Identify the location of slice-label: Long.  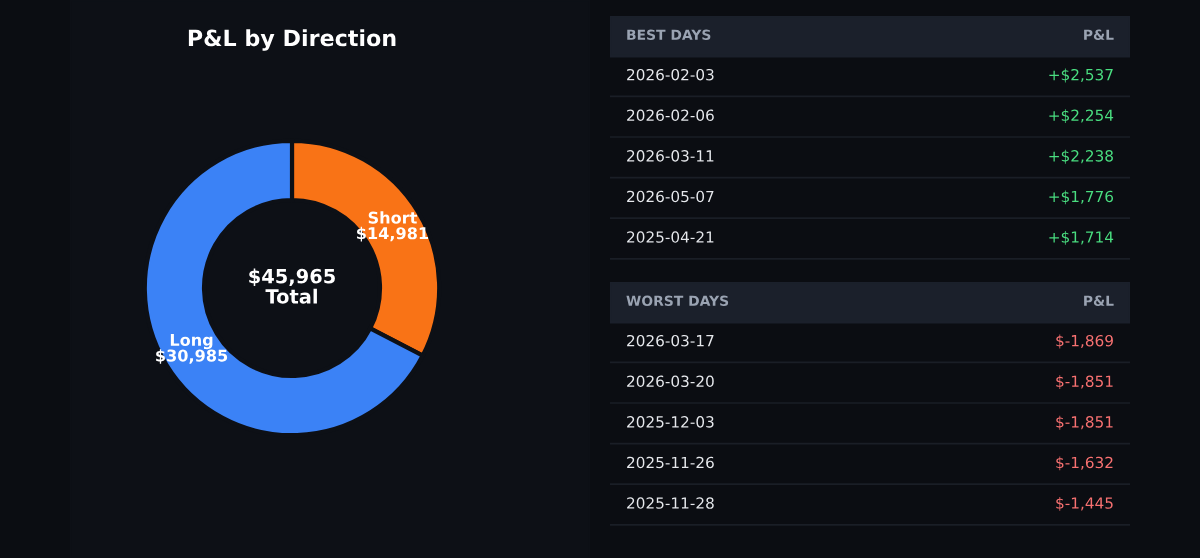
(191, 341).